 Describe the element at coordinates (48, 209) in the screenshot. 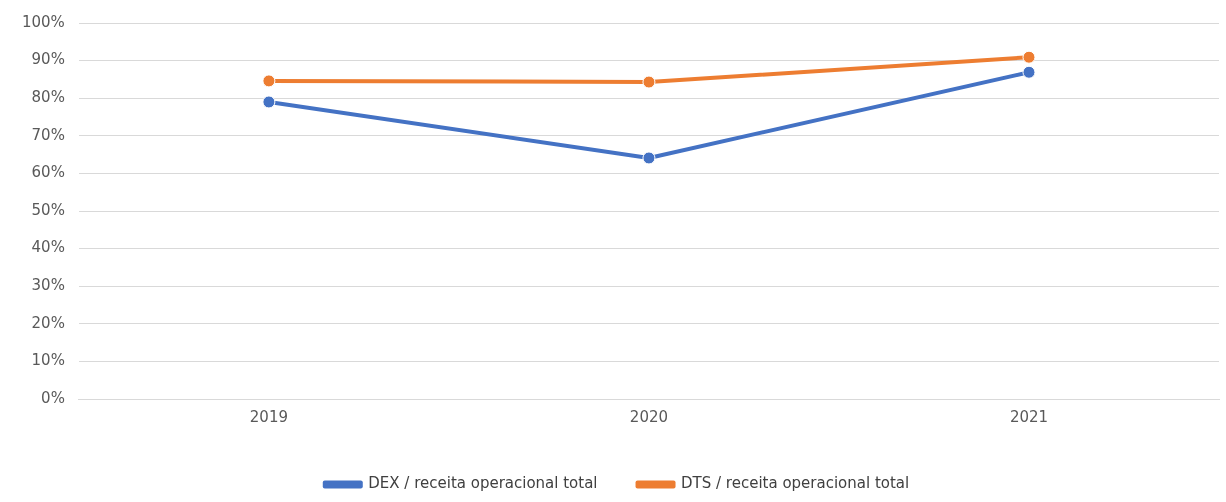

I see `y-tick-label: 50%` at that location.